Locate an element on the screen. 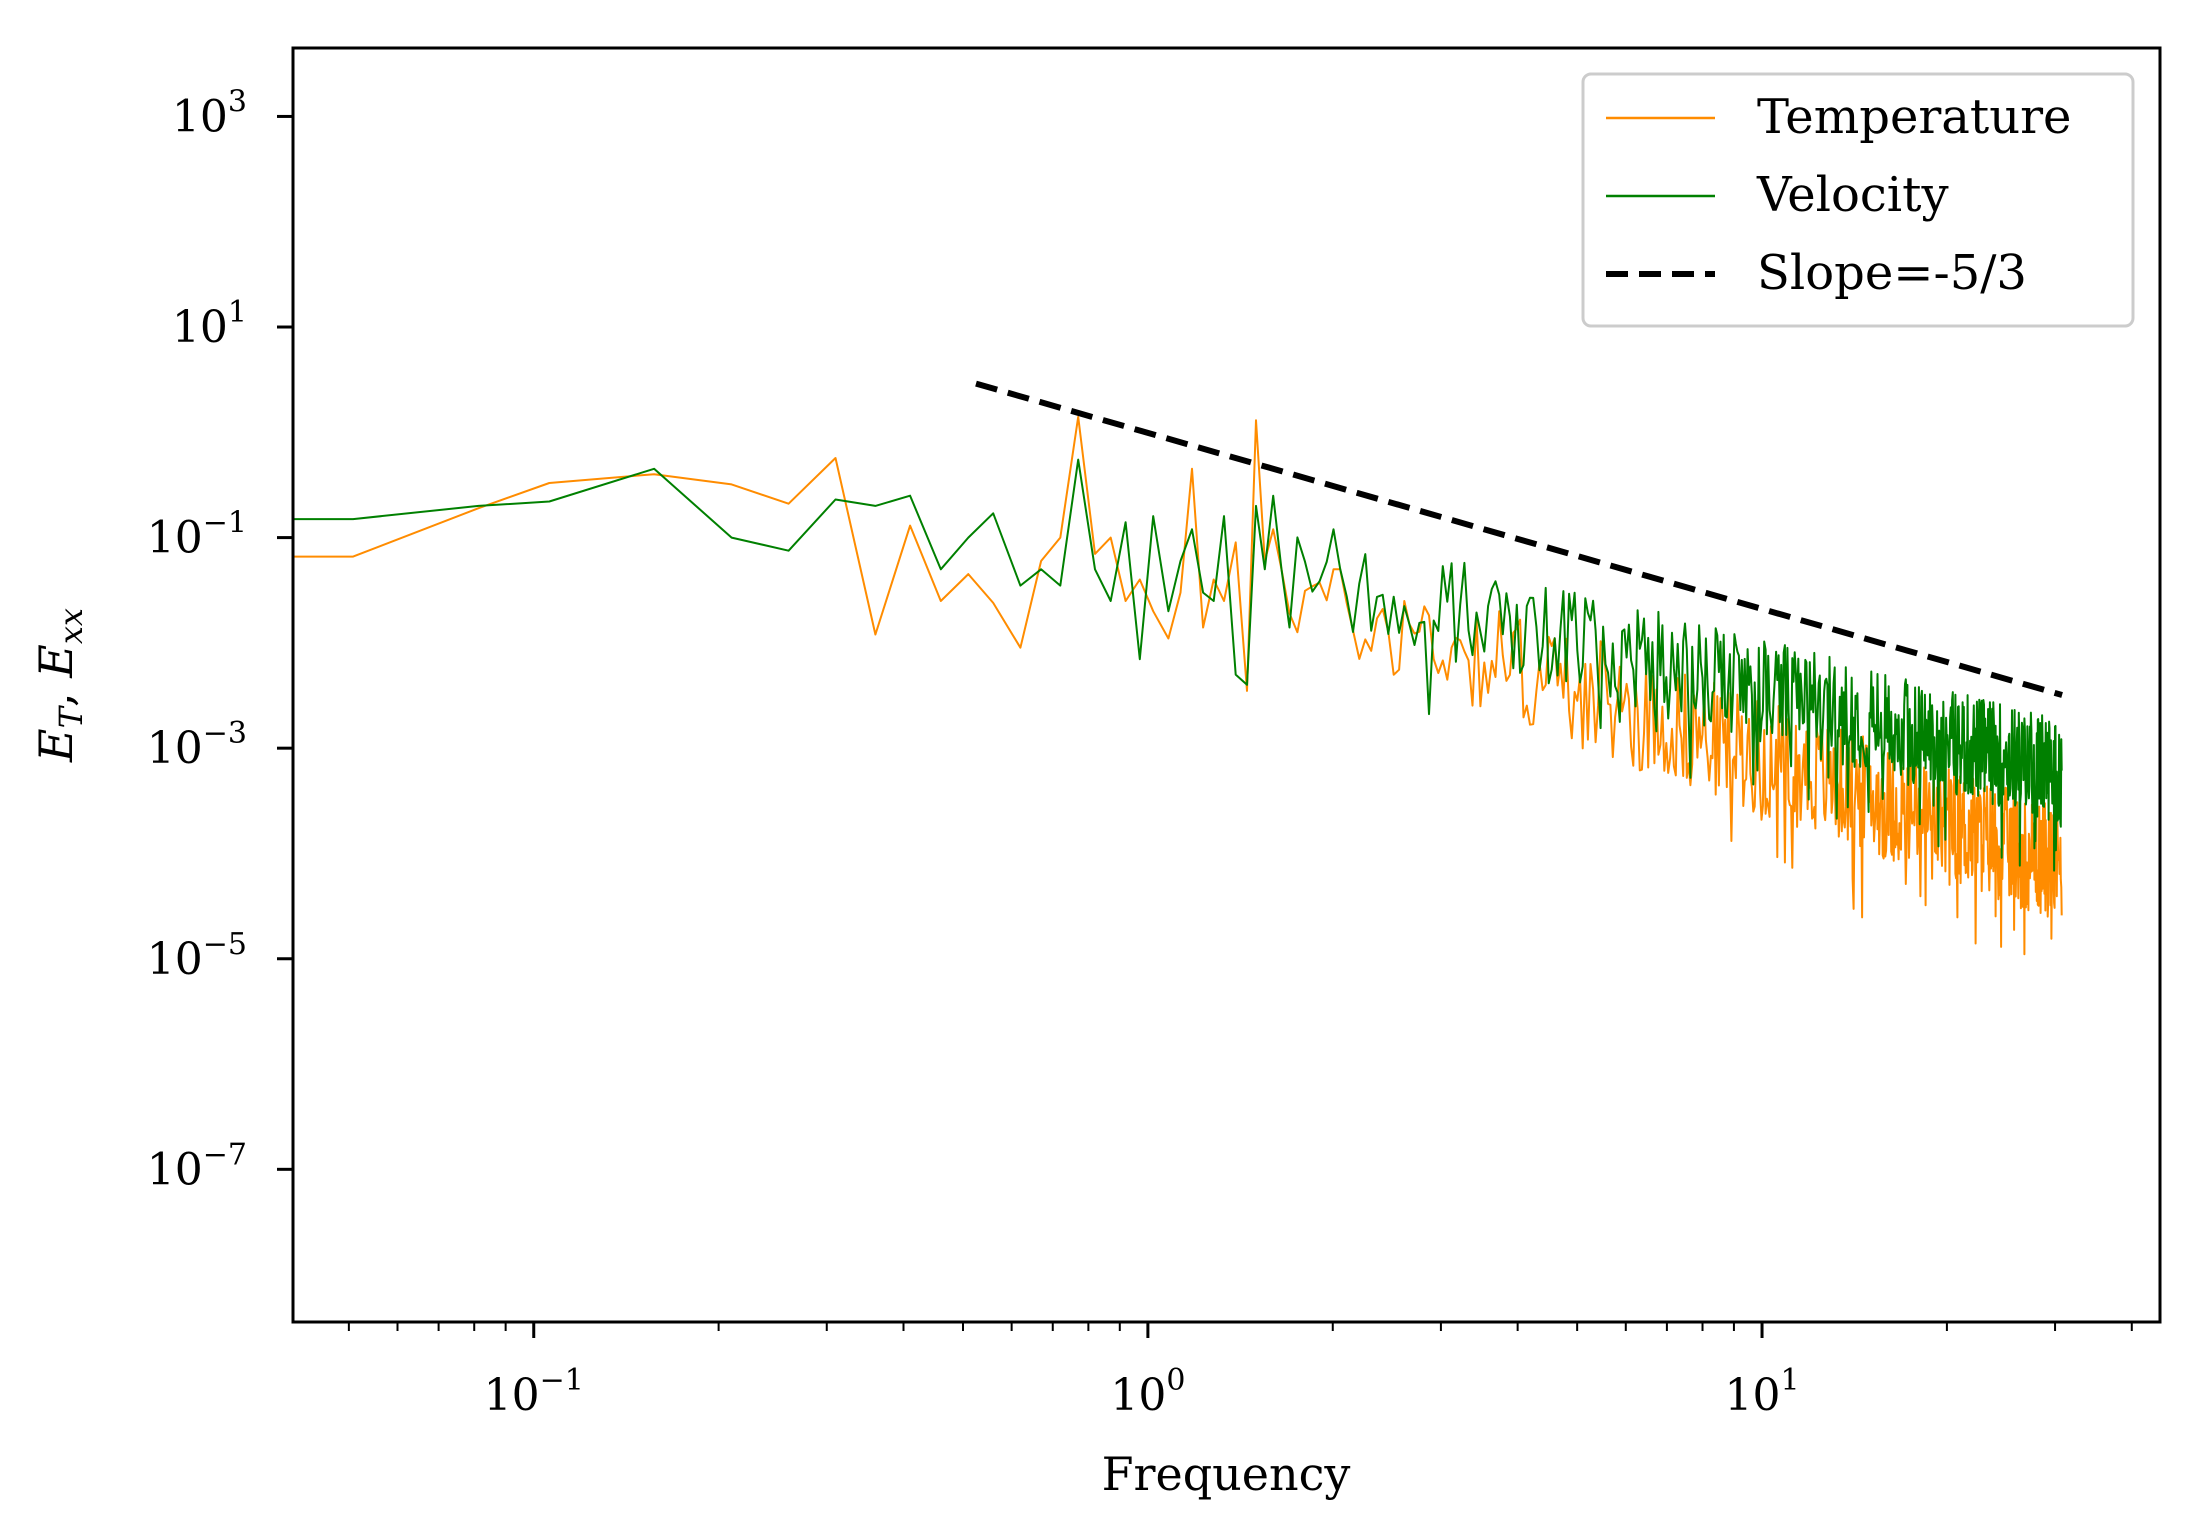 The height and width of the screenshot is (1531, 2190). y-axis-label-e1: E is located at coordinates (56, 745).